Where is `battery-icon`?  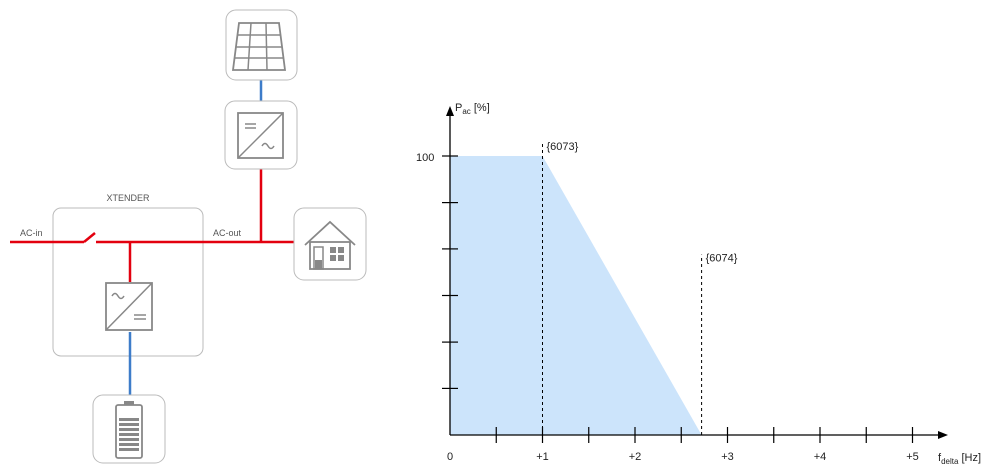
battery-icon is located at coordinates (129, 429).